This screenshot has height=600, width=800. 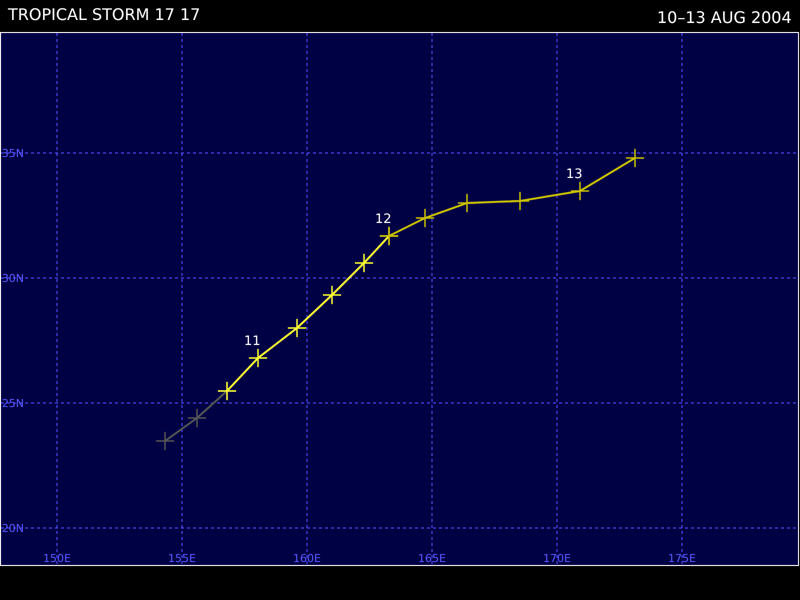 I want to click on x-tick-label: 175E, so click(x=682, y=558).